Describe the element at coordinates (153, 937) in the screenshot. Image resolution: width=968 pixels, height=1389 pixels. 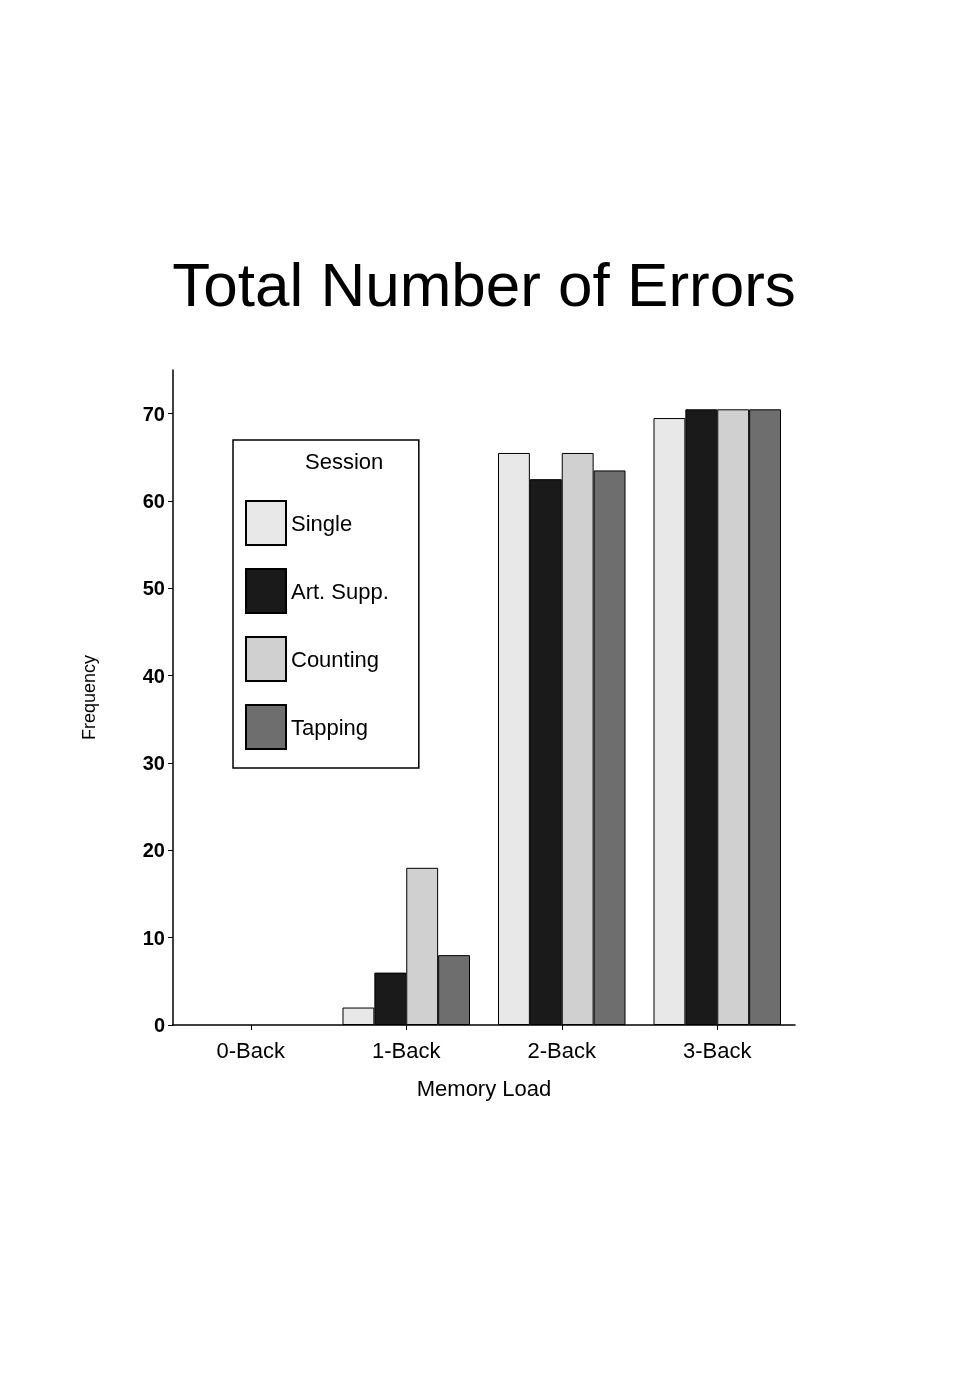
I see `y-tick-label: 10` at that location.